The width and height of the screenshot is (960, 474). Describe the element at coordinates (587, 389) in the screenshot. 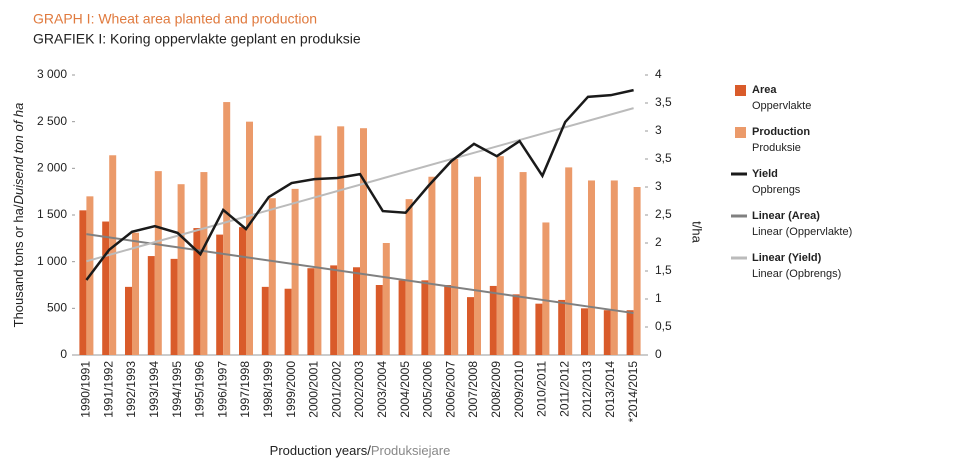

I see `x-tick-label: 2012/2013` at that location.